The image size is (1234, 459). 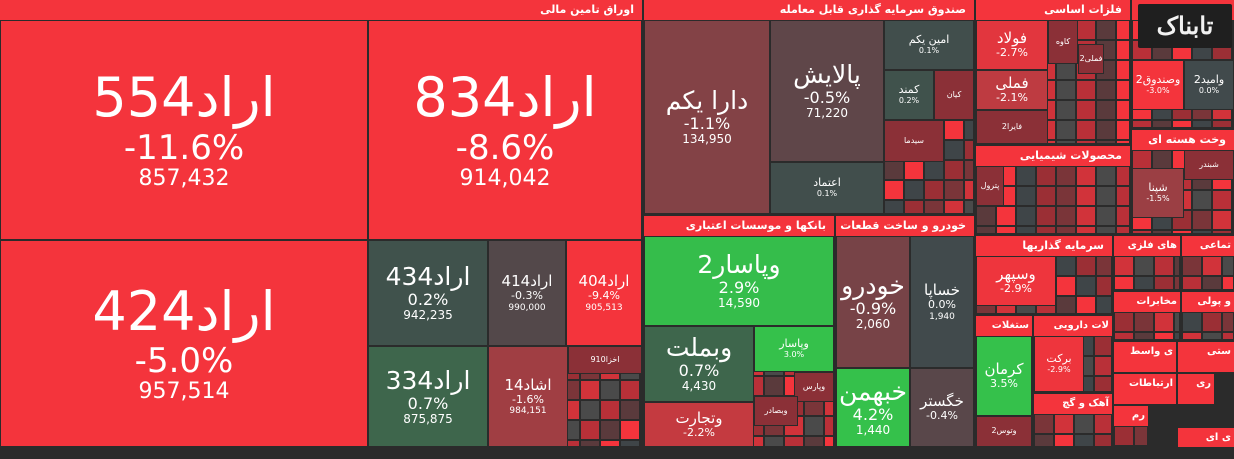 What do you see at coordinates (873, 407) in the screenshot?
I see `stock-tile: خبهمن 4.2% 1,440` at bounding box center [873, 407].